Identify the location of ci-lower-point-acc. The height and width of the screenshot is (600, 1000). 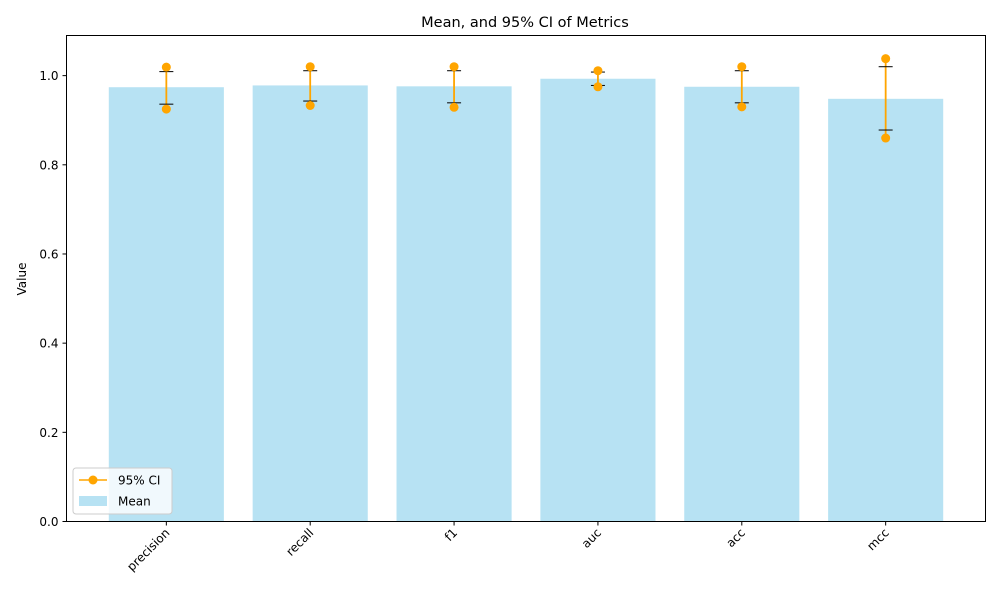
(742, 107).